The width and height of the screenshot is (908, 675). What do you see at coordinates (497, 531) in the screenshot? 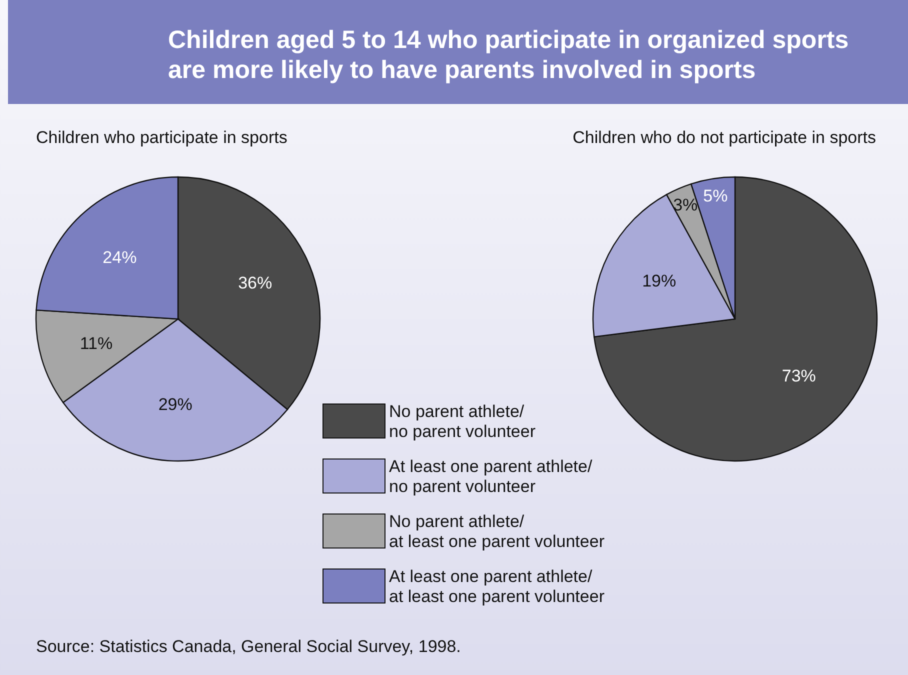
I see `legend-label: No parent athlete/ at least one parent volunteer` at bounding box center [497, 531].